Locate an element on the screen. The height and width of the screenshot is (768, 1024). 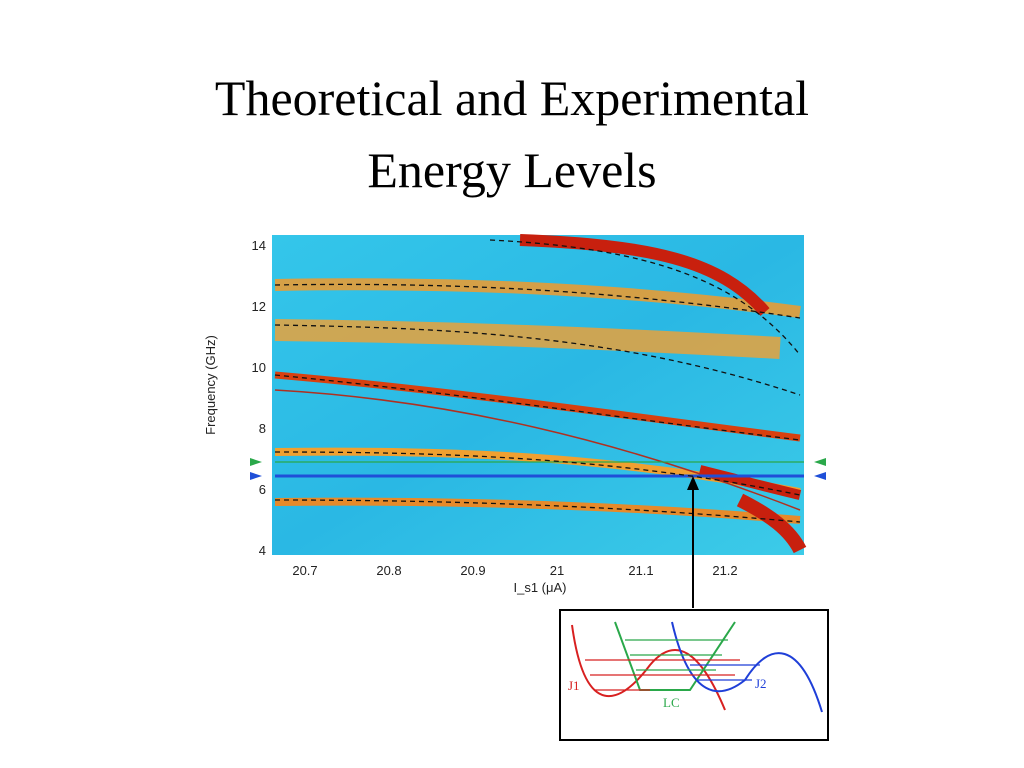
y-tick-label: 12 is located at coordinates (259, 306).